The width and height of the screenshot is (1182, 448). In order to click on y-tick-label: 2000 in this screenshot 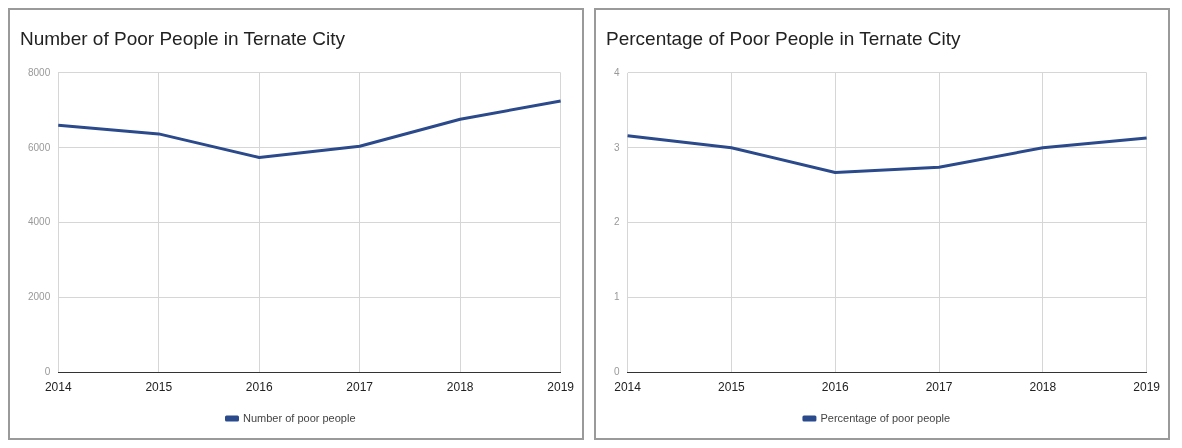, I will do `click(39, 297)`.